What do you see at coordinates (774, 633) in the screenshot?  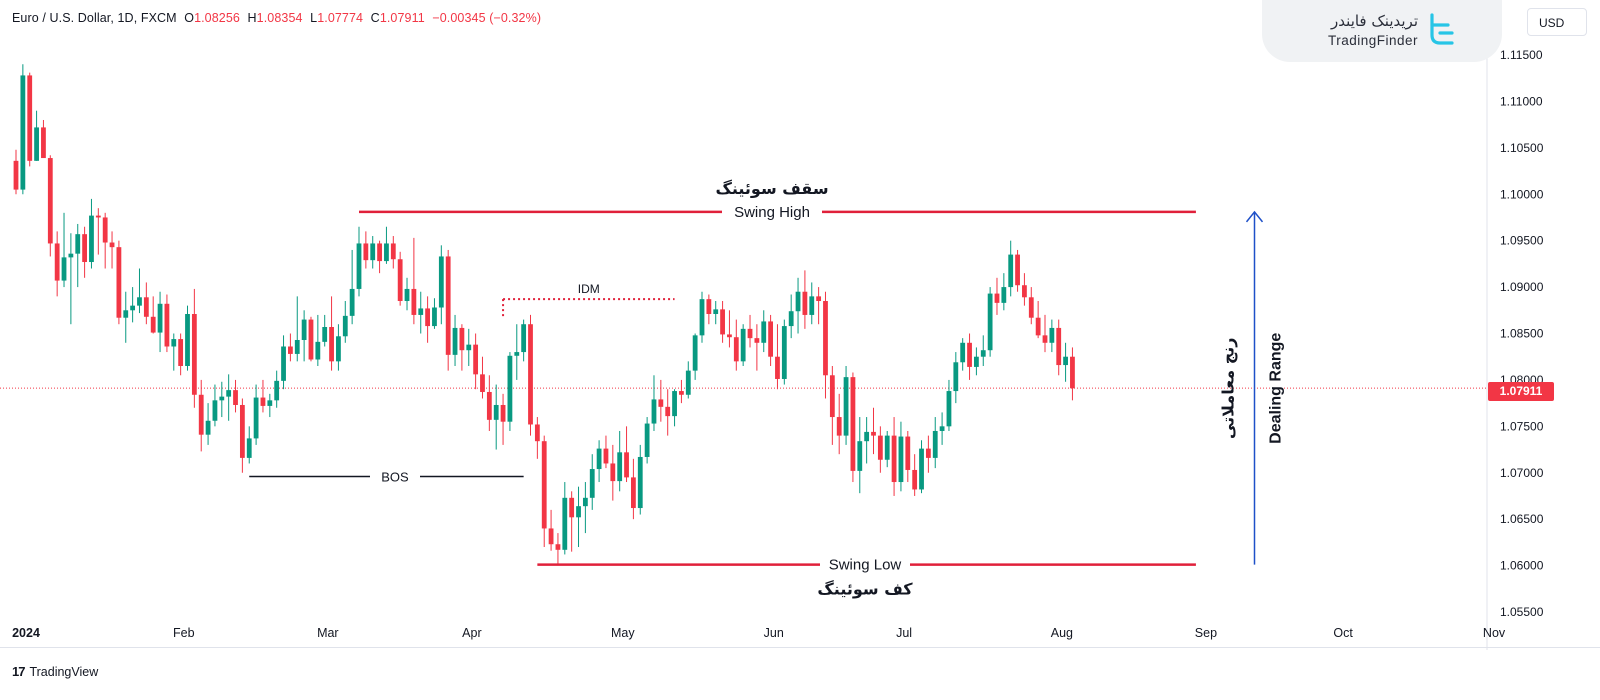 I see `time-tick-label: Jun` at bounding box center [774, 633].